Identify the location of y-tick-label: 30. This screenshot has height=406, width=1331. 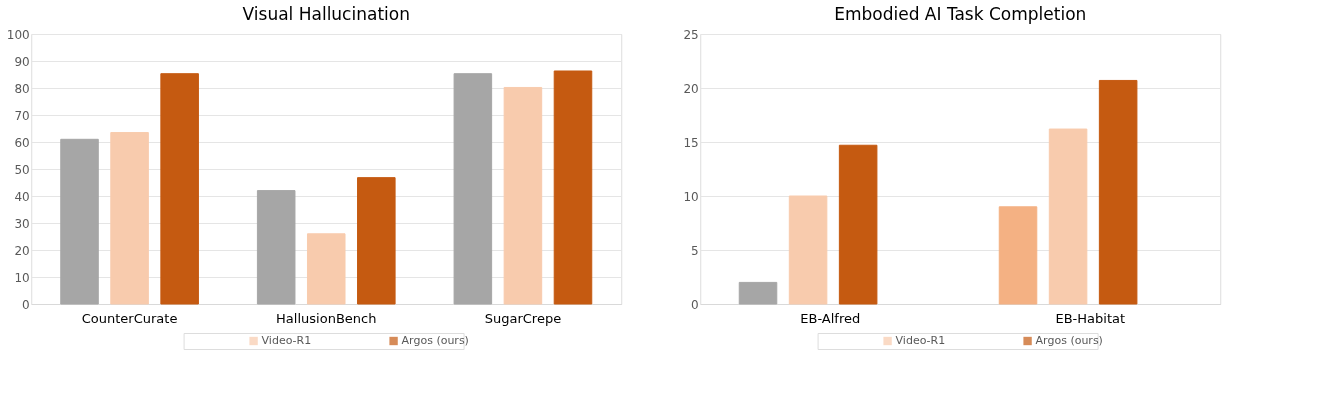
(22, 223).